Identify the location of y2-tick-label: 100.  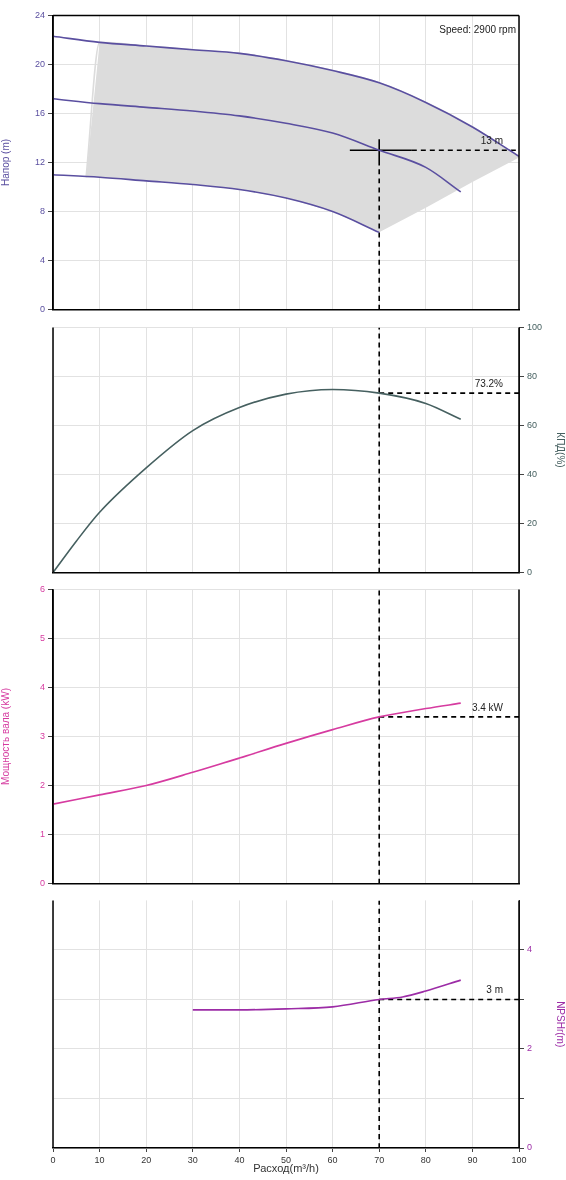
(535, 326).